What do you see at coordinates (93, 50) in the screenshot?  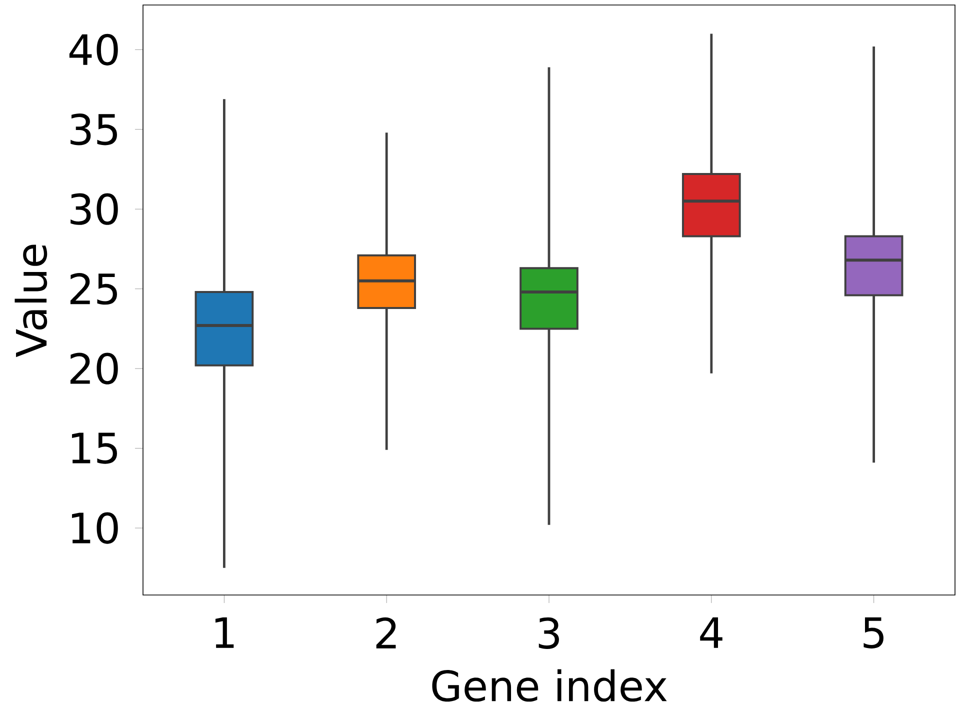 I see `y-tick-label: 40` at bounding box center [93, 50].